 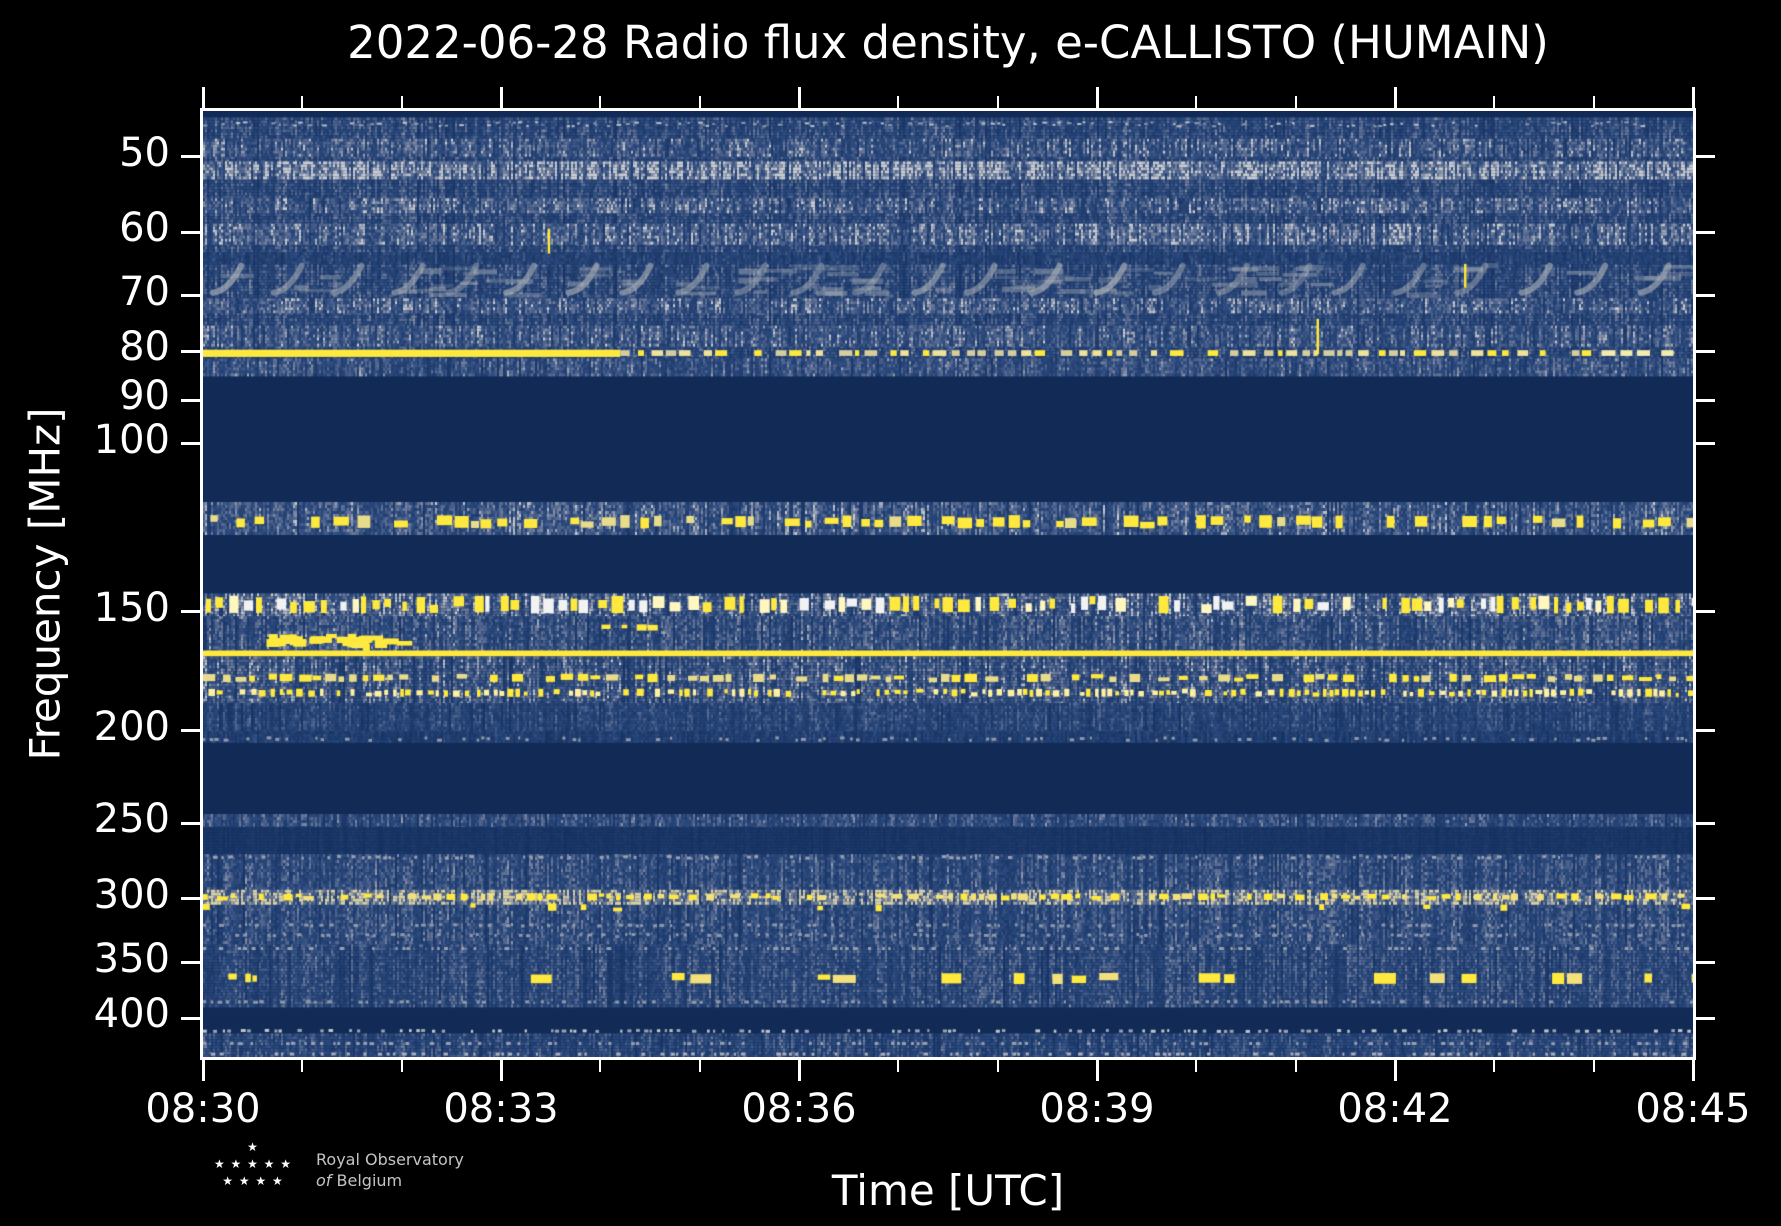 I want to click on logo-star-row: ★ ★ ★ ★ ★, so click(x=253, y=1164).